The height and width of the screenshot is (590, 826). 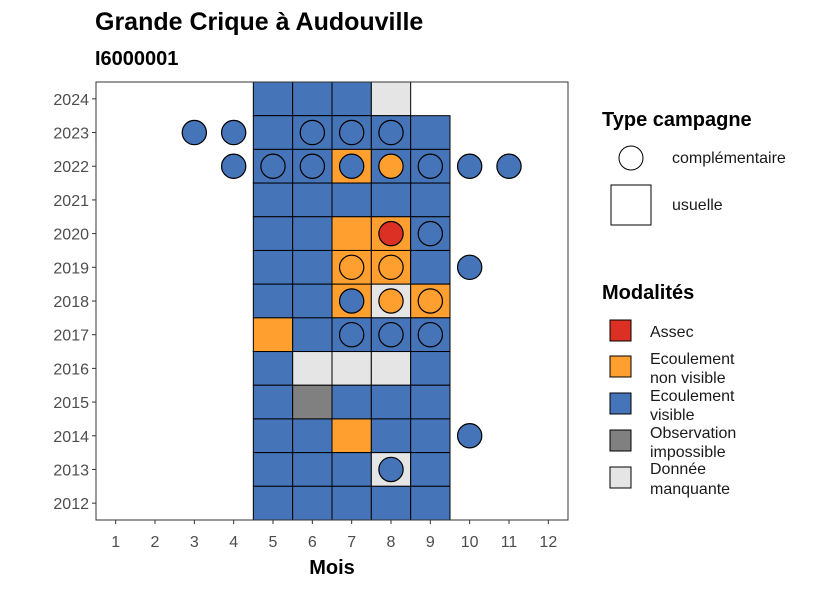 What do you see at coordinates (391, 542) in the screenshot?
I see `x-tick-label-8: 8` at bounding box center [391, 542].